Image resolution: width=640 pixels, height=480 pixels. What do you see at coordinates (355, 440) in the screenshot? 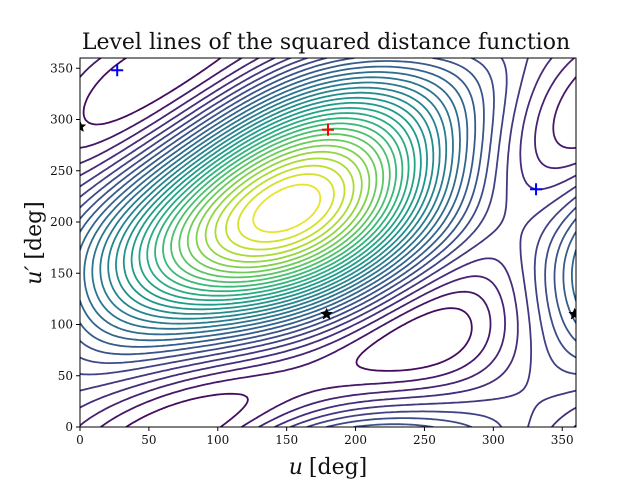
I see `x-tick-label: 200` at bounding box center [355, 440].